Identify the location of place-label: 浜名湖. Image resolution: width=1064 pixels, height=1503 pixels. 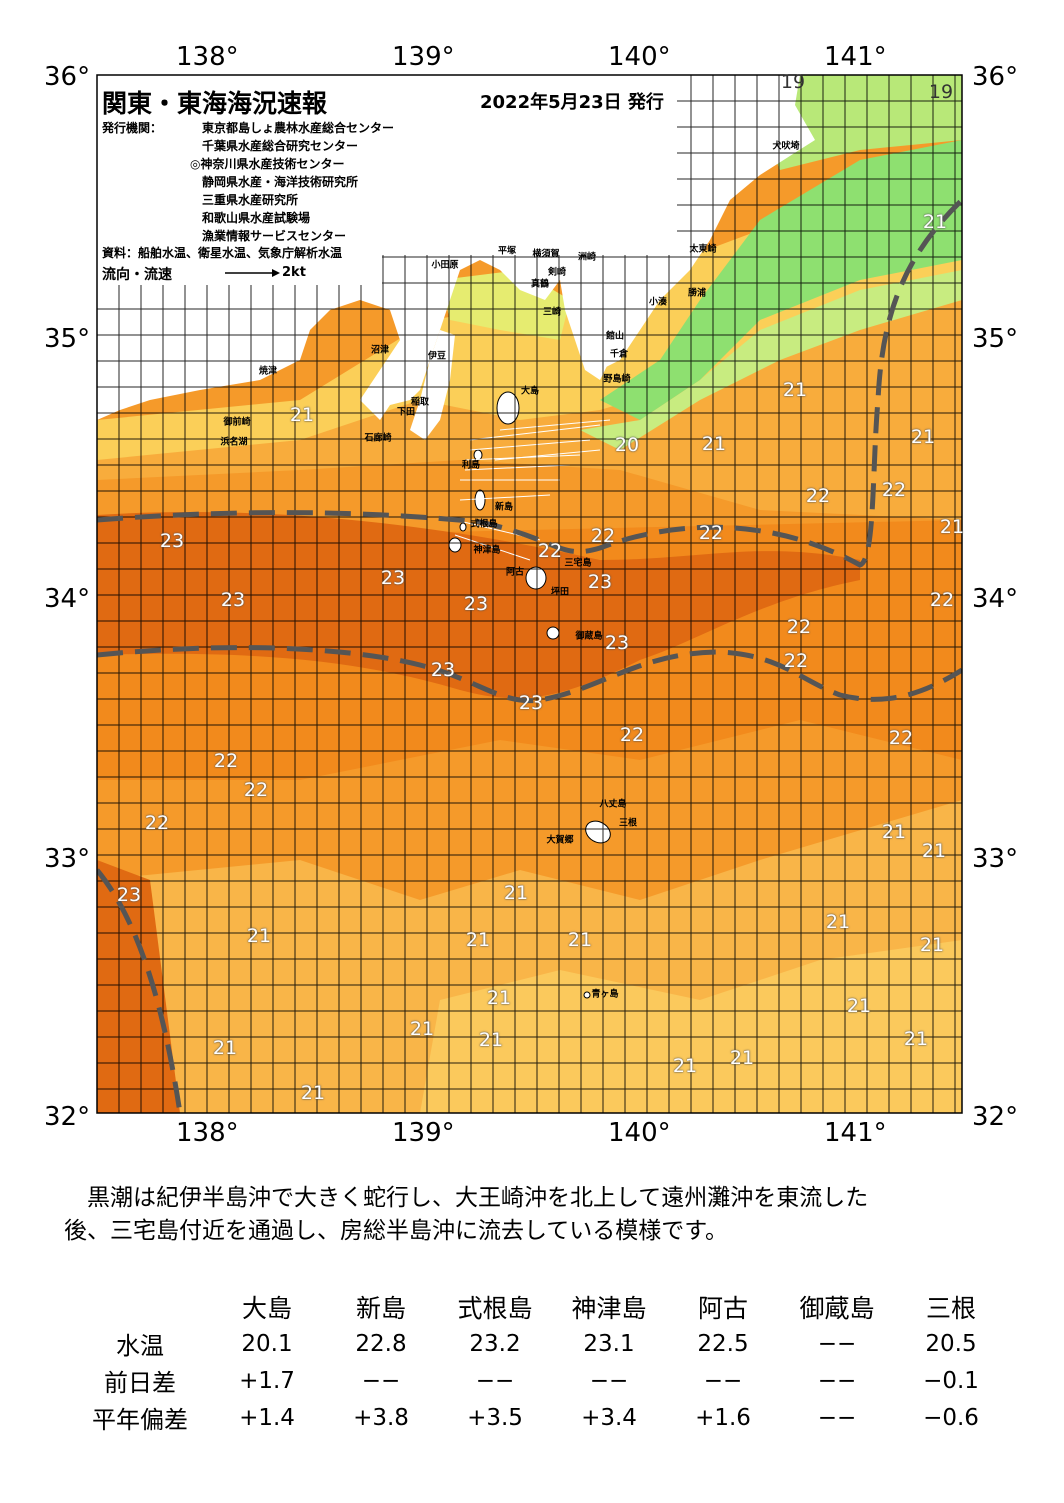
(234, 442).